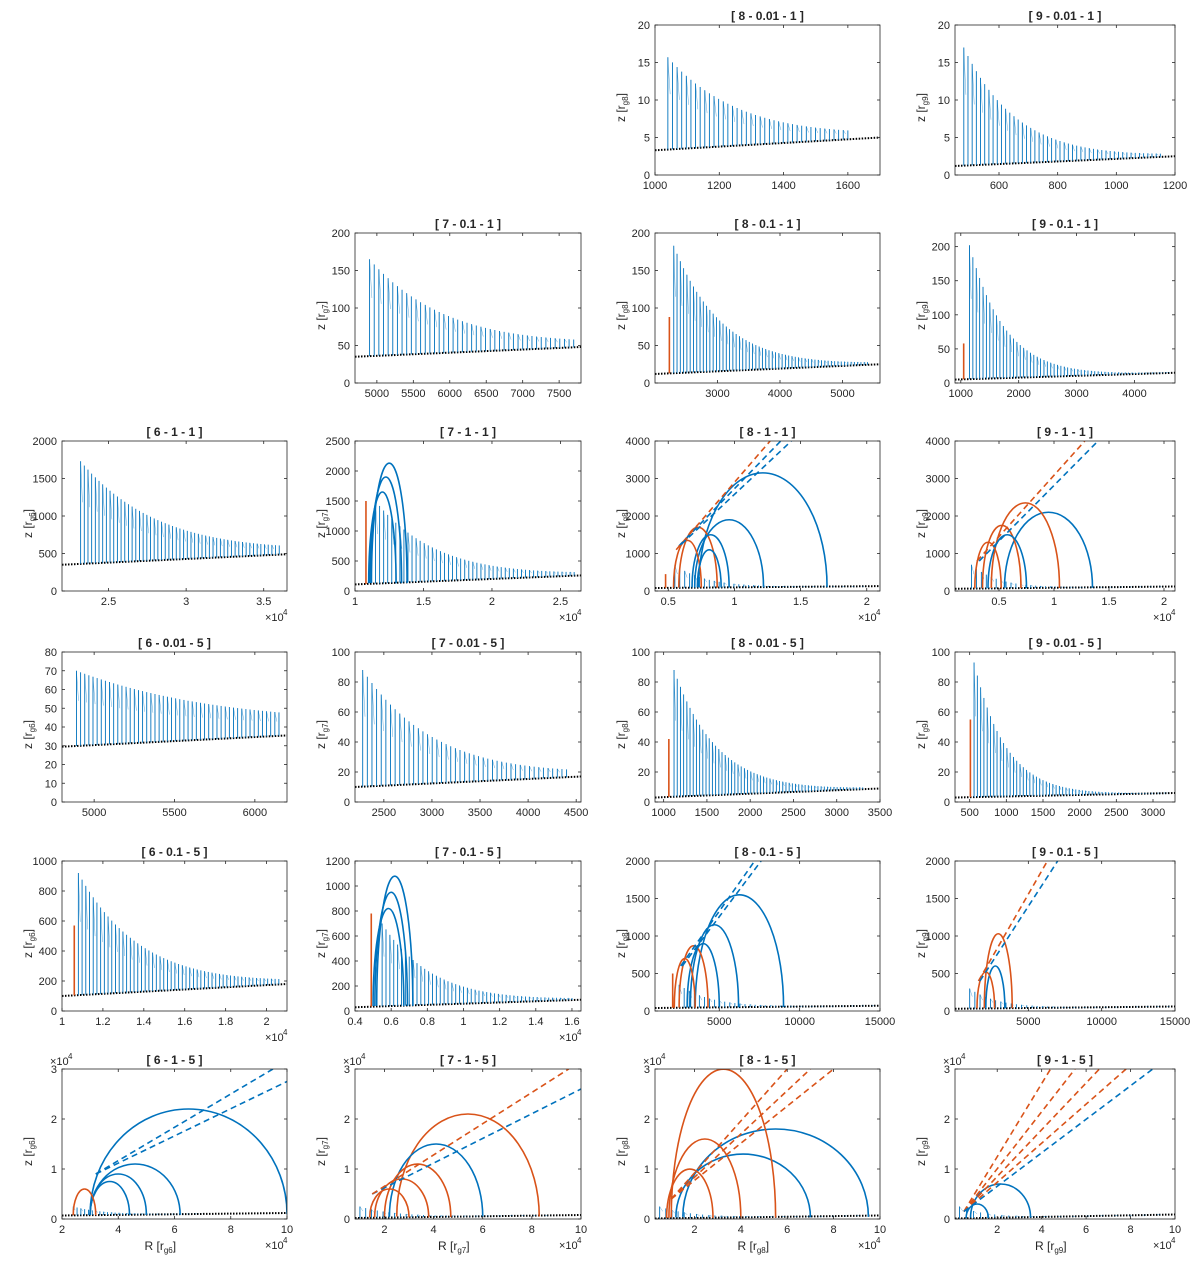 This screenshot has height=1279, width=1200. Describe the element at coordinates (922, 315) in the screenshot. I see `y-axis-label: z [rg9]` at that location.